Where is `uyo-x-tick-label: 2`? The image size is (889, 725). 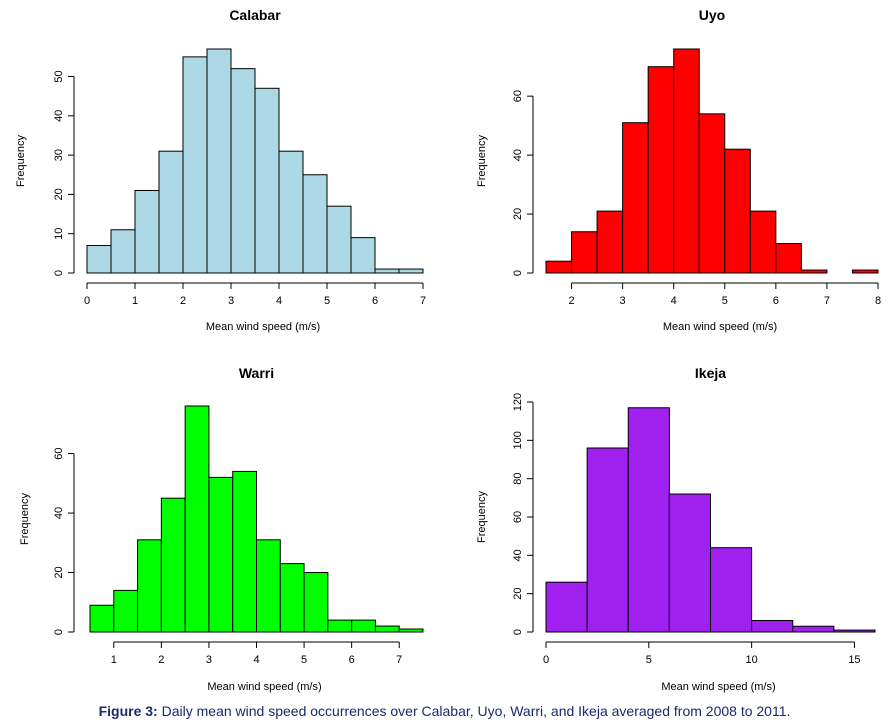 uyo-x-tick-label: 2 is located at coordinates (571, 301).